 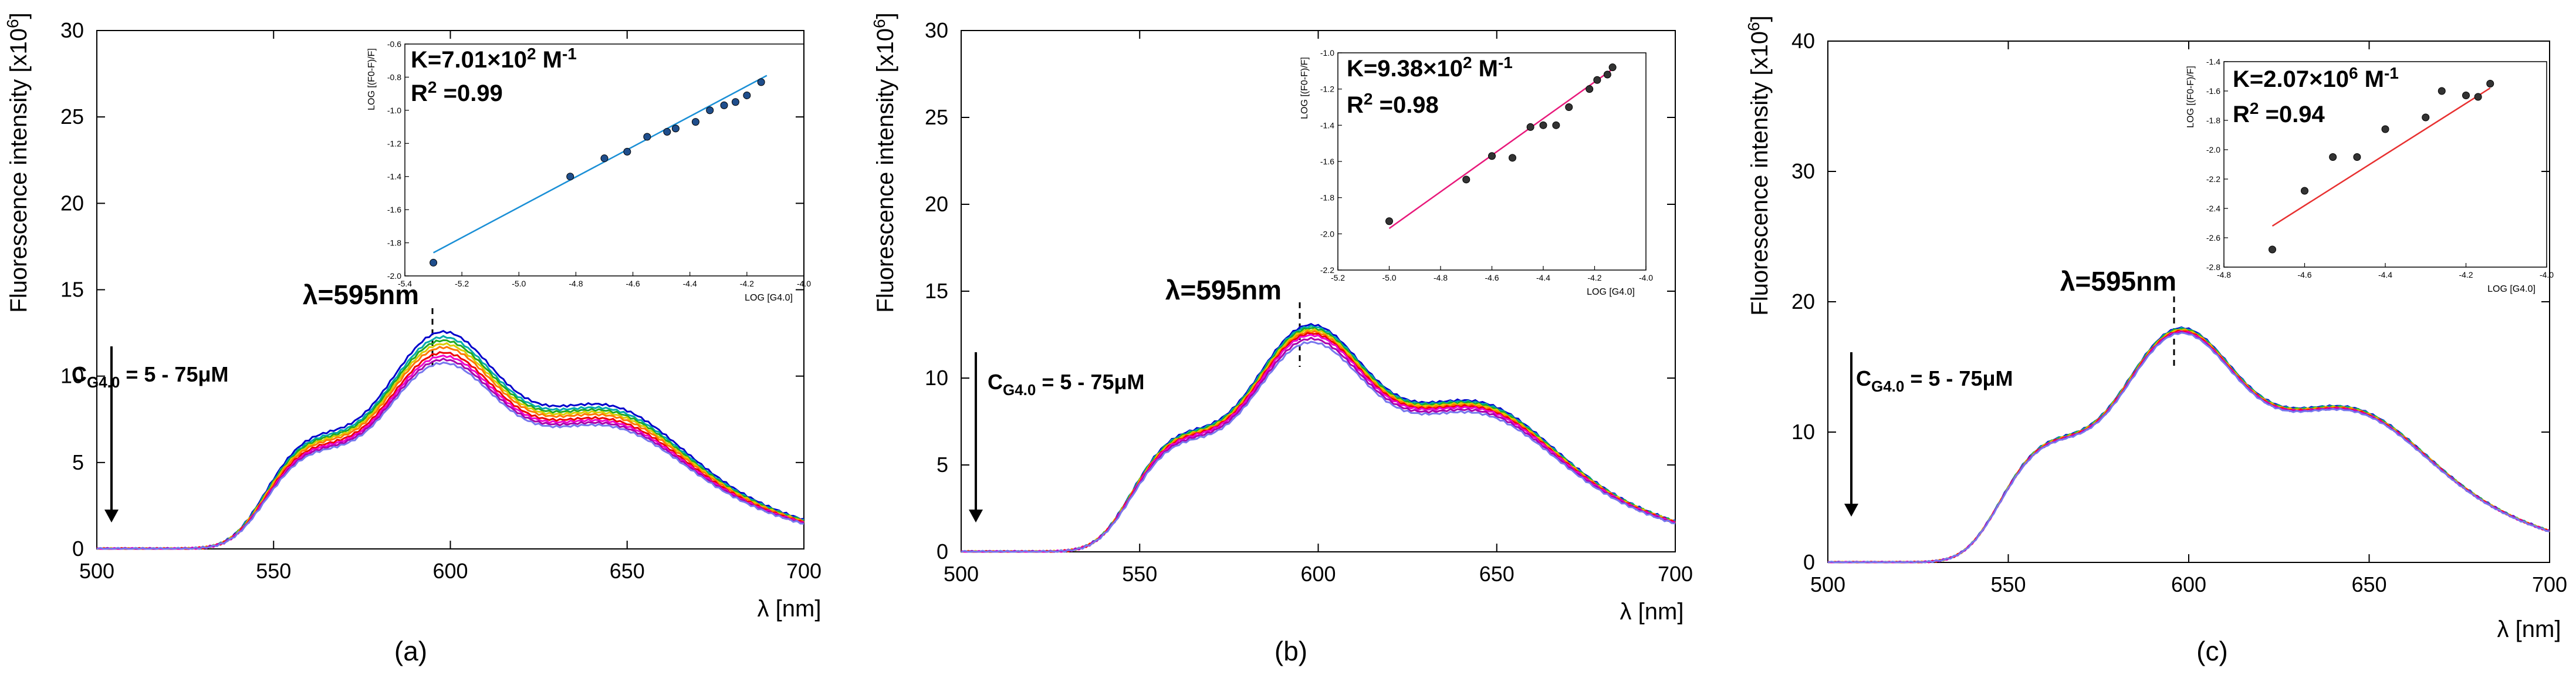 I want to click on panel-label: (c), so click(x=2212, y=651).